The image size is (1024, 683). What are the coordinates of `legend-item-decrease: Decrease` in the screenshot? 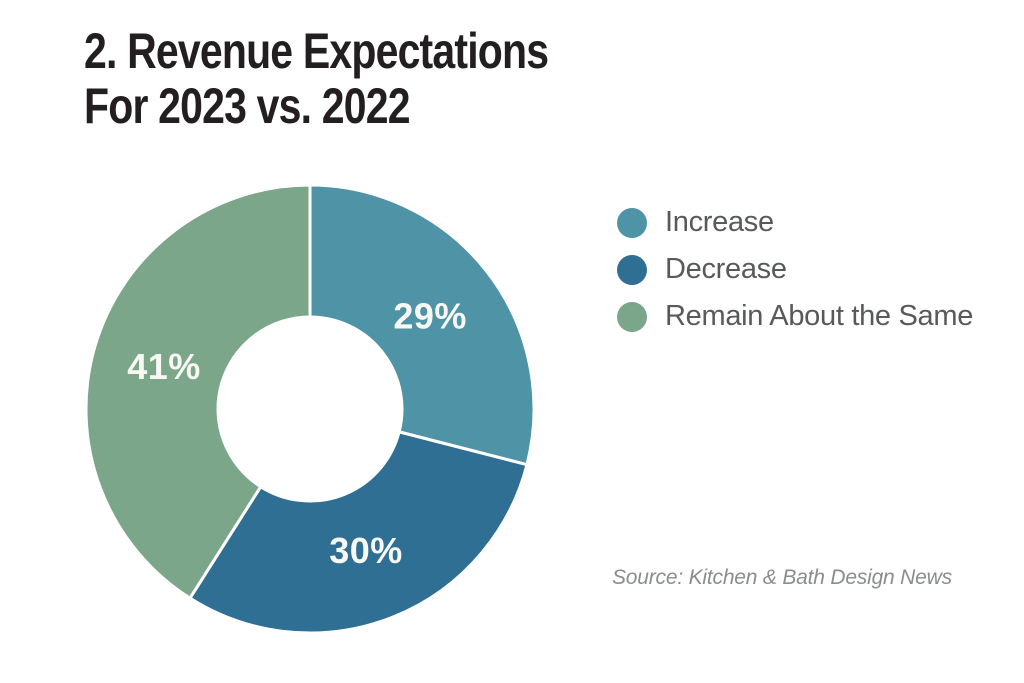 It's located at (795, 269).